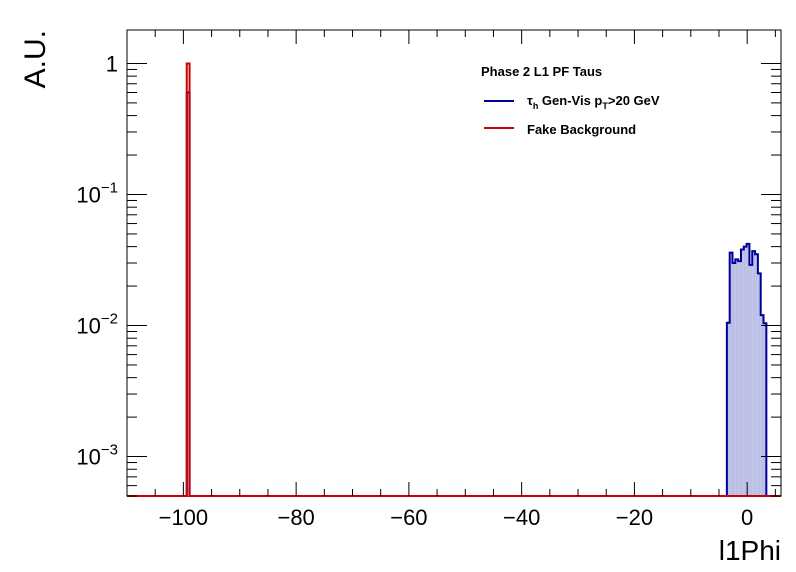 The width and height of the screenshot is (796, 572). I want to click on y-tick-label: 10⁻², so click(97, 325).